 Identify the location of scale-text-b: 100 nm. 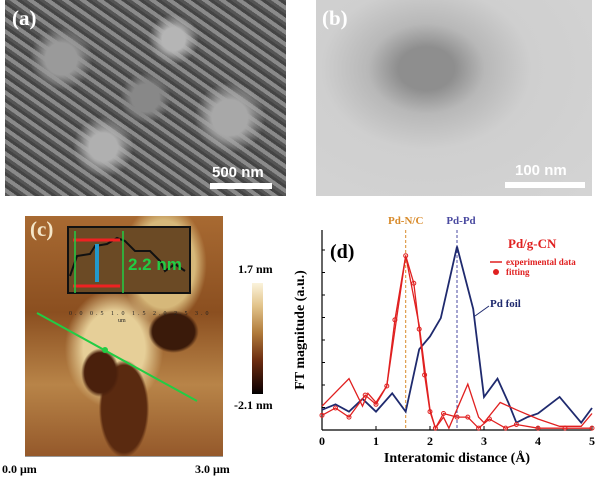
(541, 170).